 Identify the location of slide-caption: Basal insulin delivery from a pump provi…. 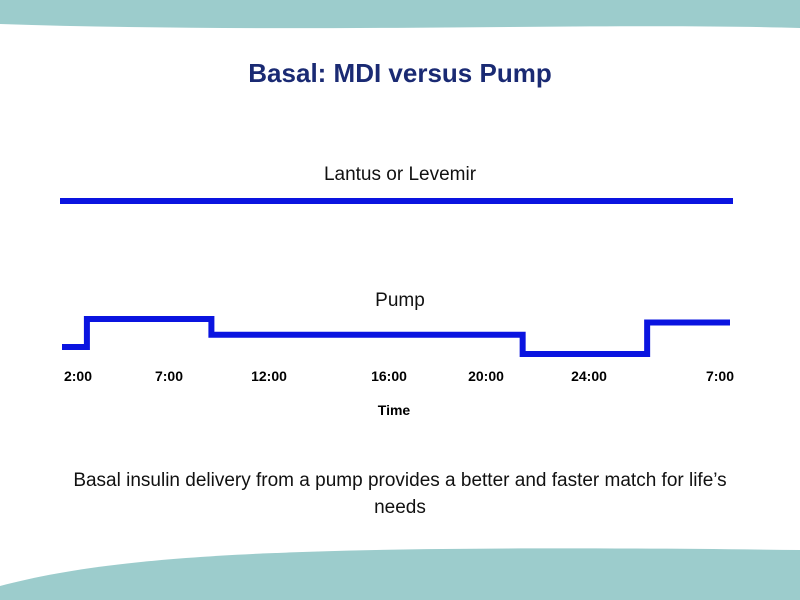
(400, 494).